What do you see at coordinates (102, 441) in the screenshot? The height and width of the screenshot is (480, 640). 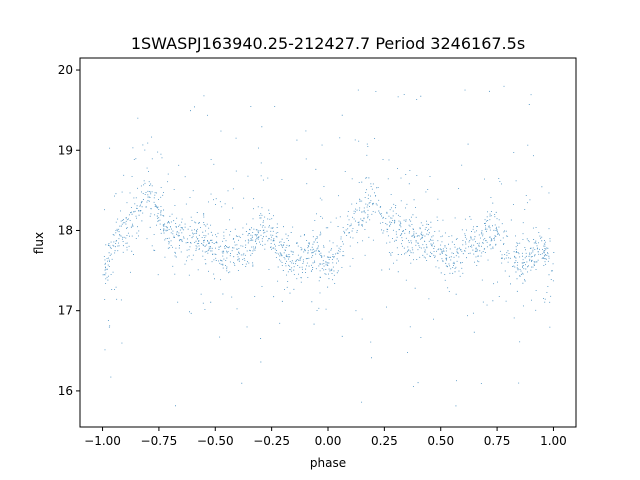 I see `x-tick-label: −1.00` at bounding box center [102, 441].